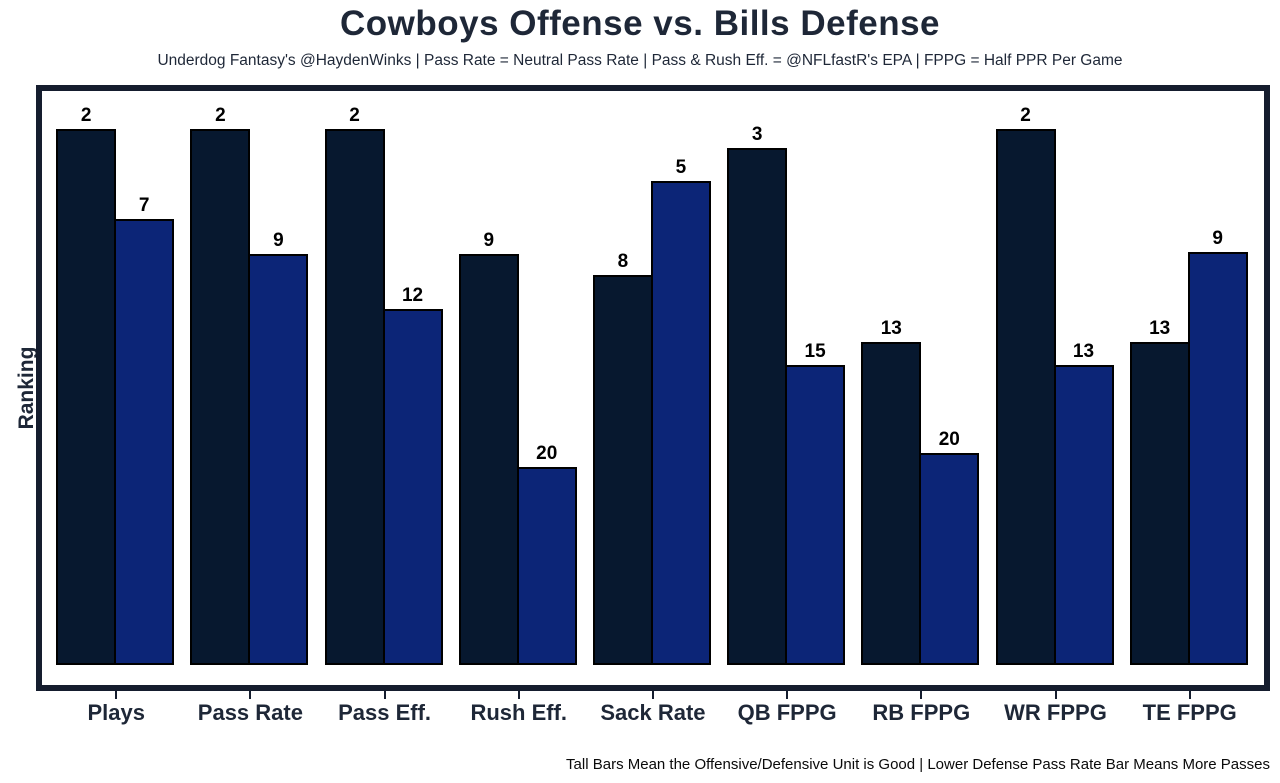 This screenshot has width=1280, height=783. I want to click on bar-group-rush-eff: 9 20, so click(518, 379).